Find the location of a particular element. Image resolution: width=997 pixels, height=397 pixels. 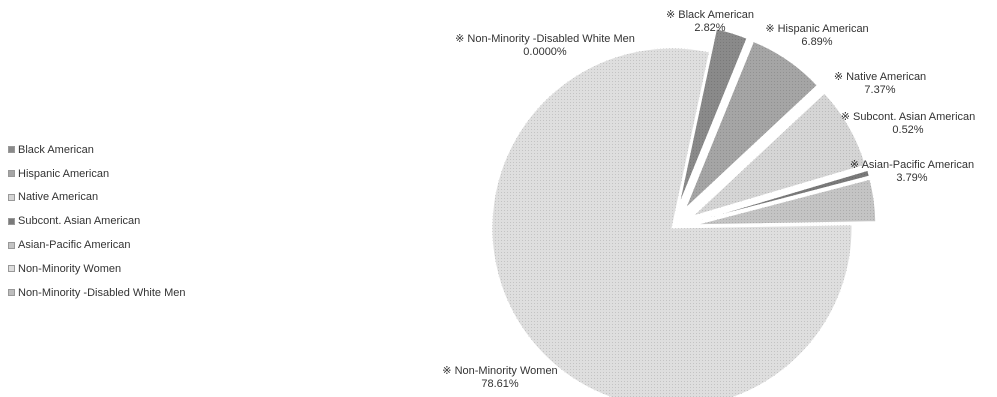

slice-value-native-american: 7.37% is located at coordinates (879, 90).